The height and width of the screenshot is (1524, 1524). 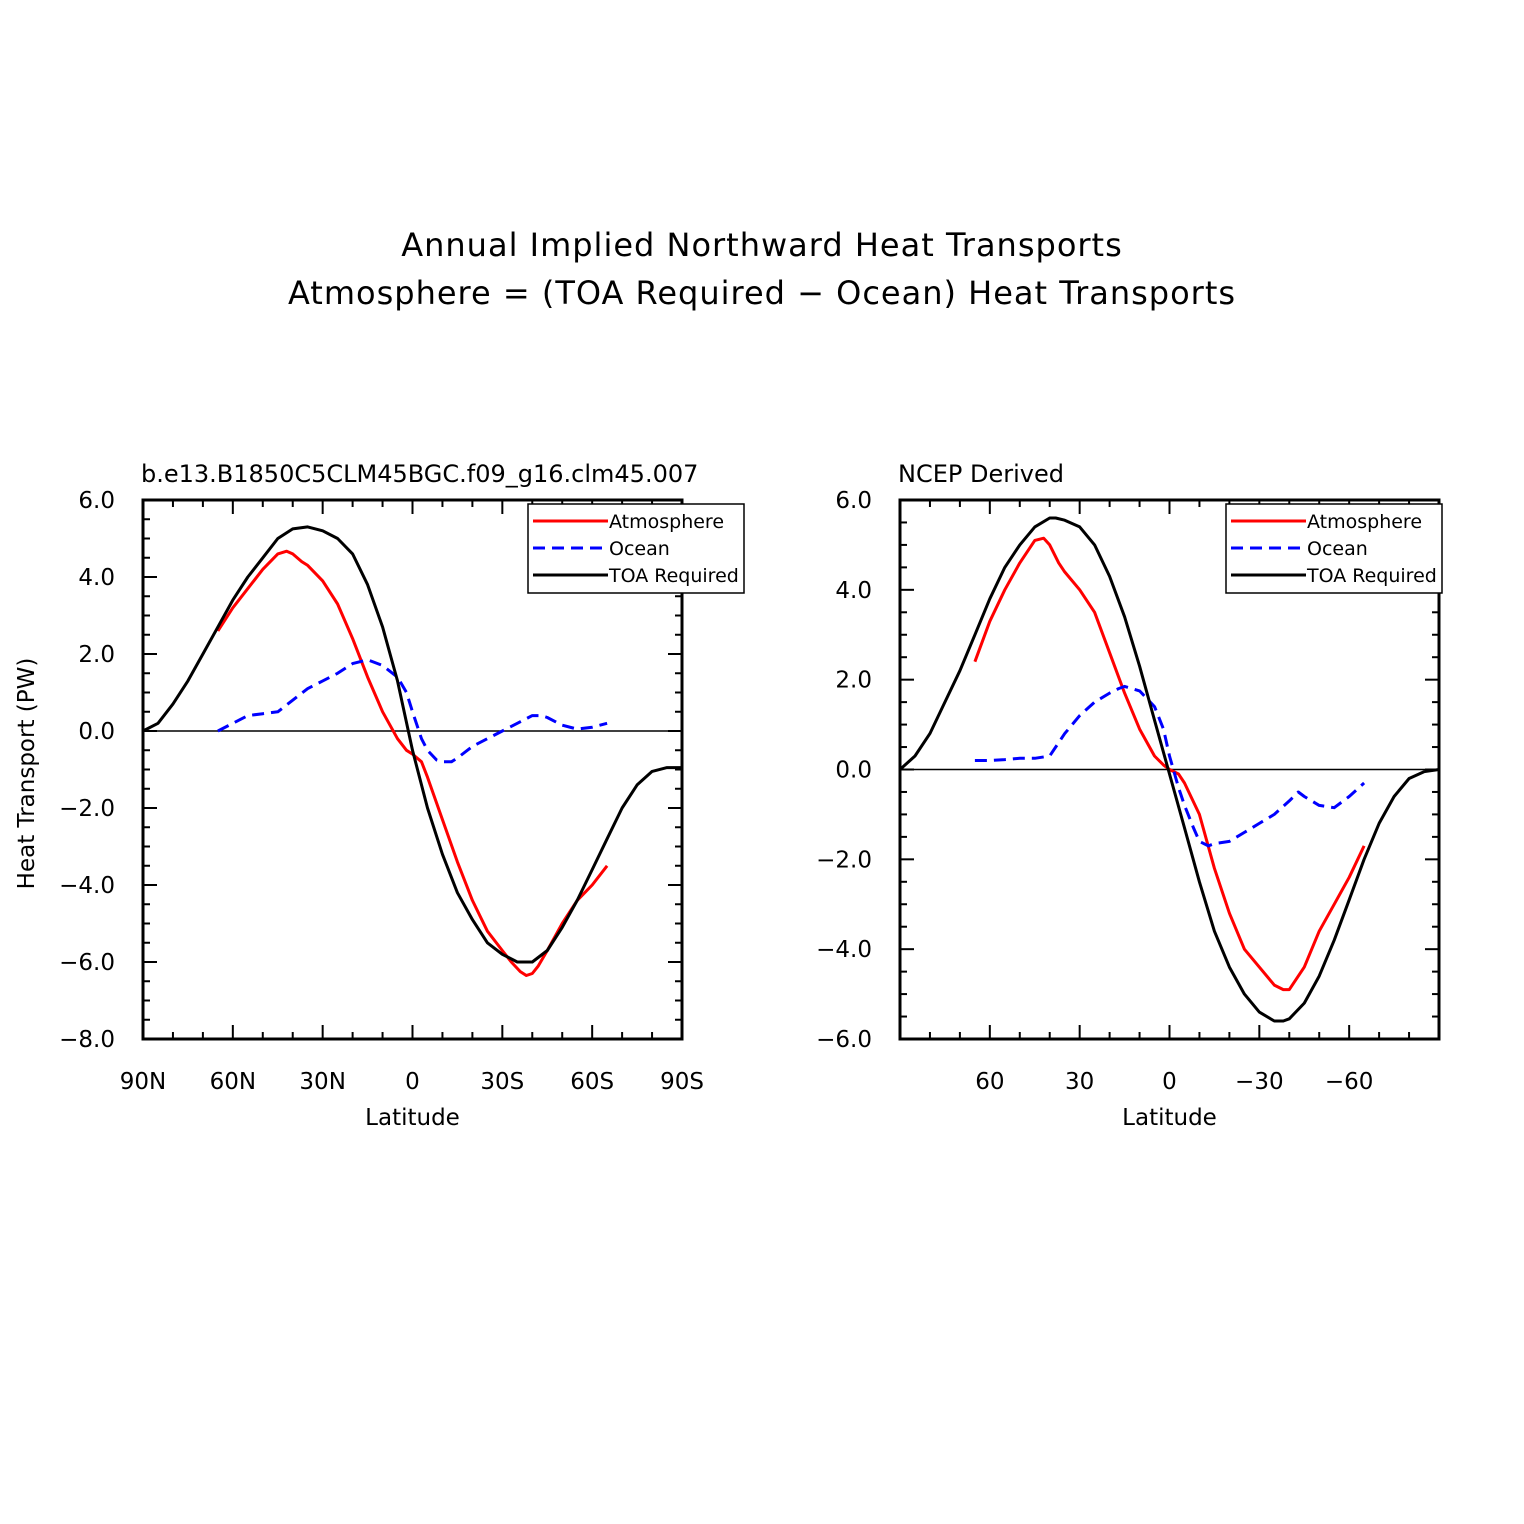 What do you see at coordinates (989, 1082) in the screenshot?
I see `x-tick-label: 60` at bounding box center [989, 1082].